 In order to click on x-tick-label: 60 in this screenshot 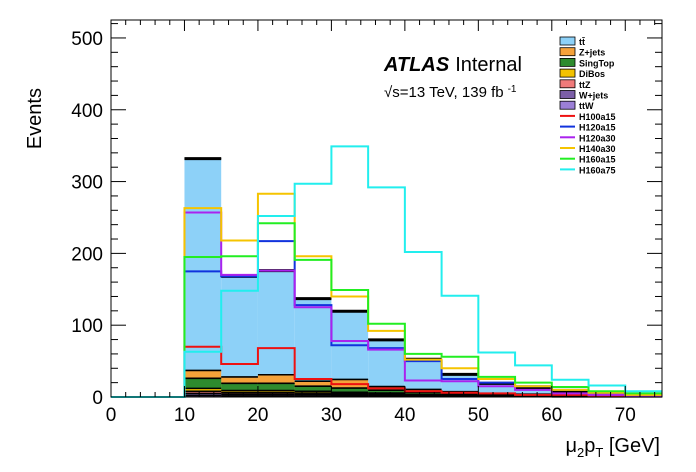, I will do `click(551, 415)`.